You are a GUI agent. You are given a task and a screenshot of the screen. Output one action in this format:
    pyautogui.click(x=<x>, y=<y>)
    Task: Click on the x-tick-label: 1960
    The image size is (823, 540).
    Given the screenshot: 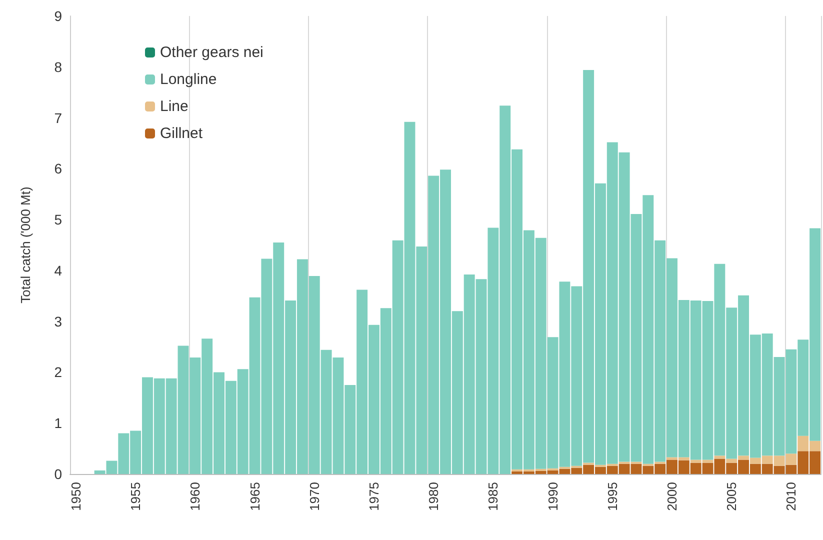 What is the action you would take?
    pyautogui.click(x=195, y=496)
    